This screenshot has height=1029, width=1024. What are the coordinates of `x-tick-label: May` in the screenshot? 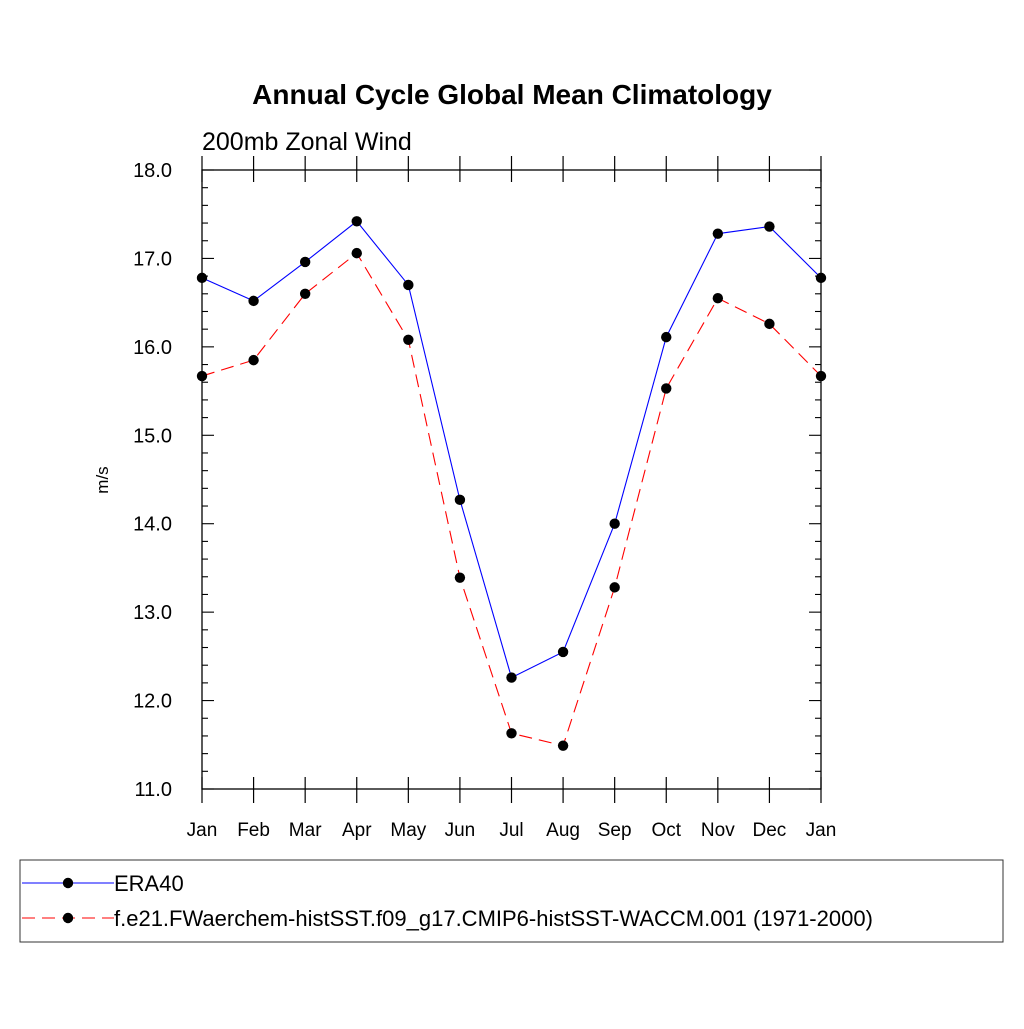 It's located at (408, 830).